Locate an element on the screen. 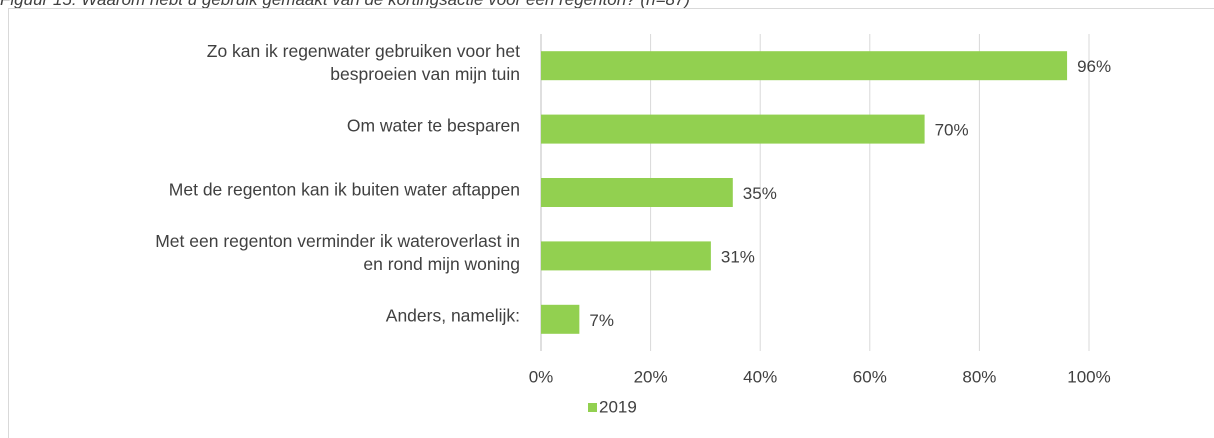 The image size is (1214, 438). x-tick-label: 0% is located at coordinates (541, 376).